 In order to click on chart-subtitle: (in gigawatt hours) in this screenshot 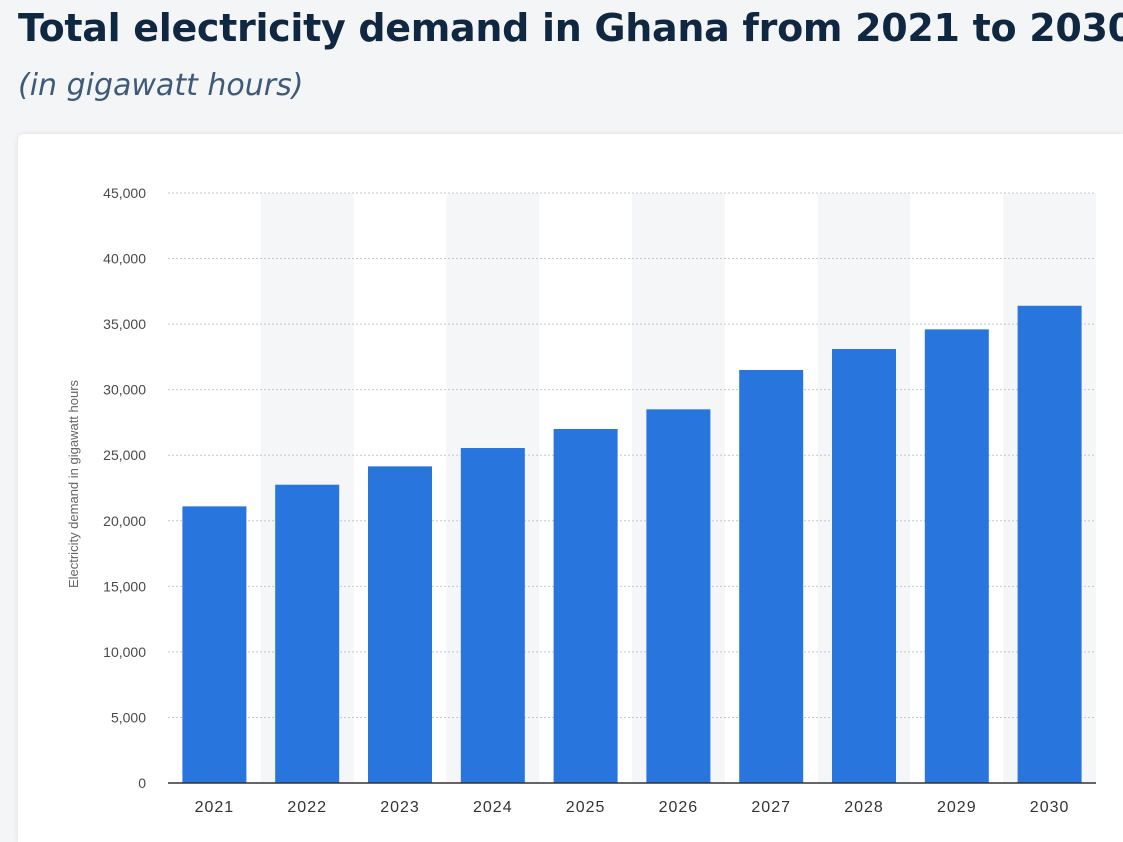, I will do `click(161, 85)`.